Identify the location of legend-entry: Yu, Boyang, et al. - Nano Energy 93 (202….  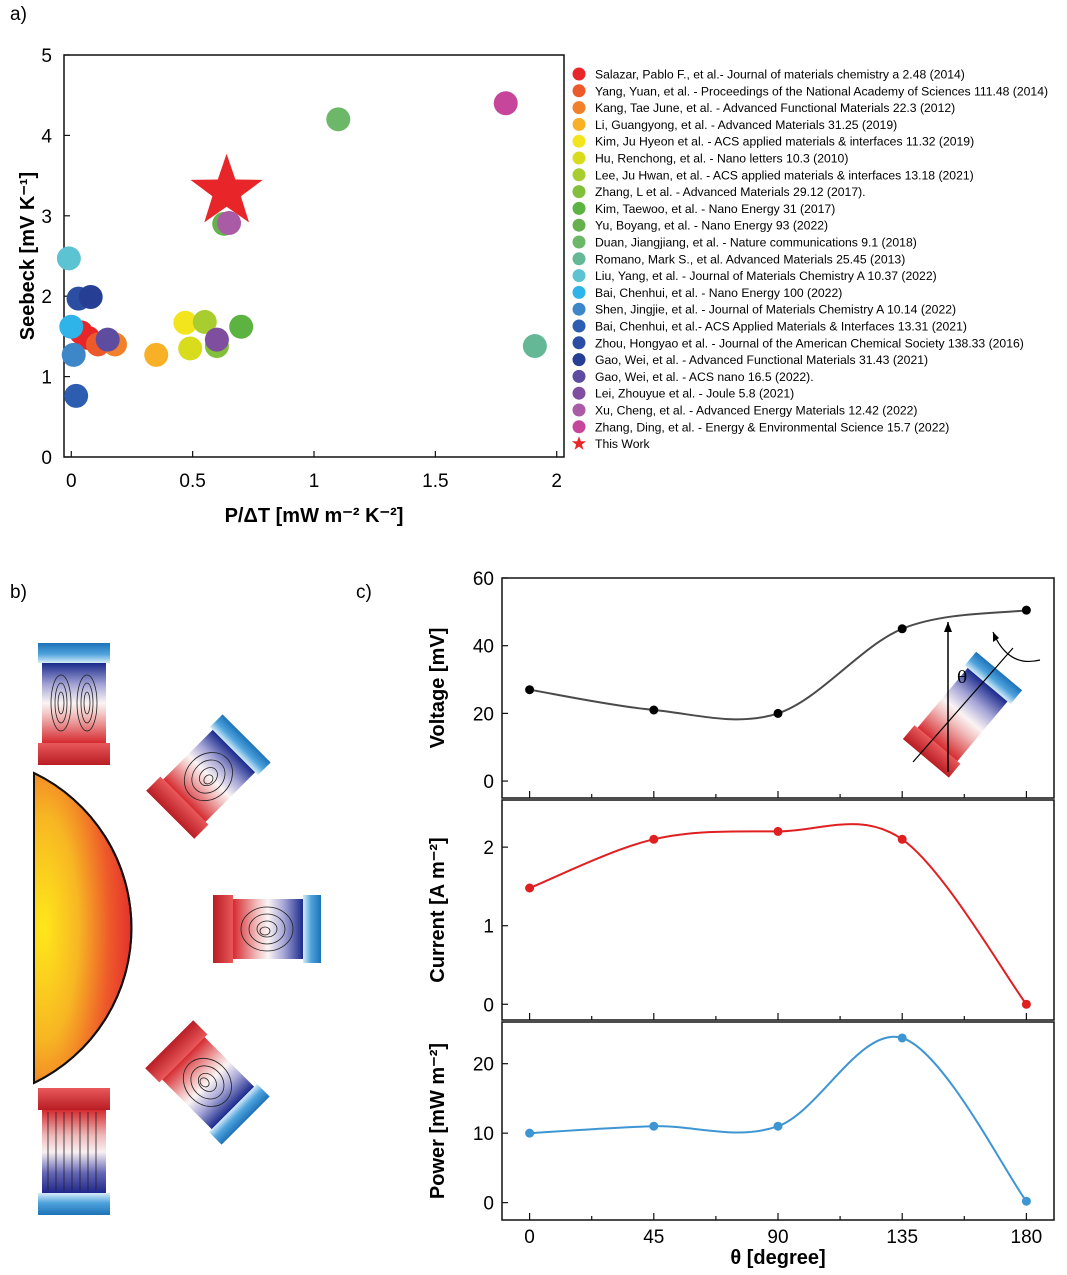
(711, 226).